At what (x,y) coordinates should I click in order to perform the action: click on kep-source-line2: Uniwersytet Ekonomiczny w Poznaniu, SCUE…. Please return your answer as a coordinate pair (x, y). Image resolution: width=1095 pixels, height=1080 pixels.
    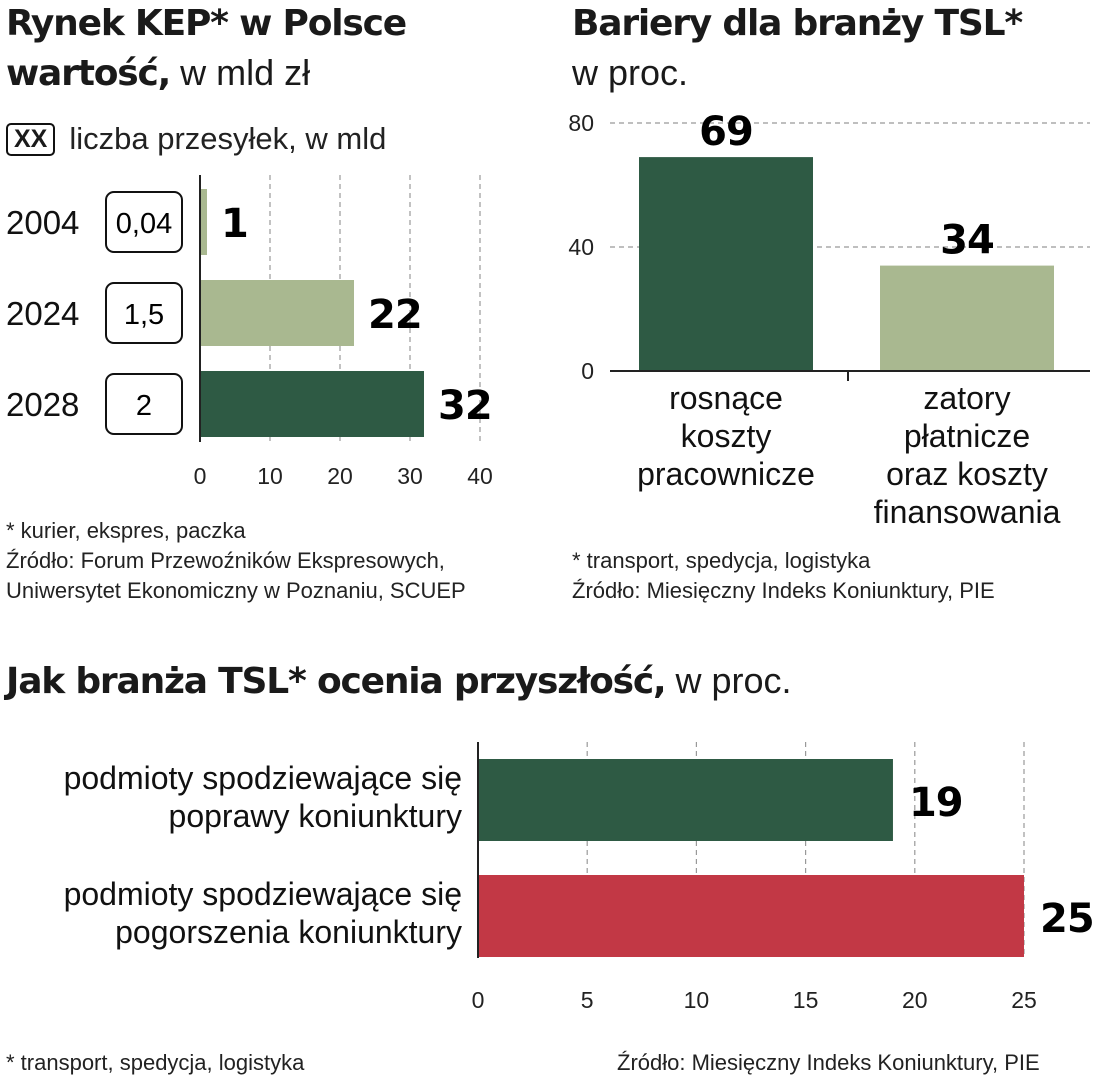
    Looking at the image, I should click on (236, 590).